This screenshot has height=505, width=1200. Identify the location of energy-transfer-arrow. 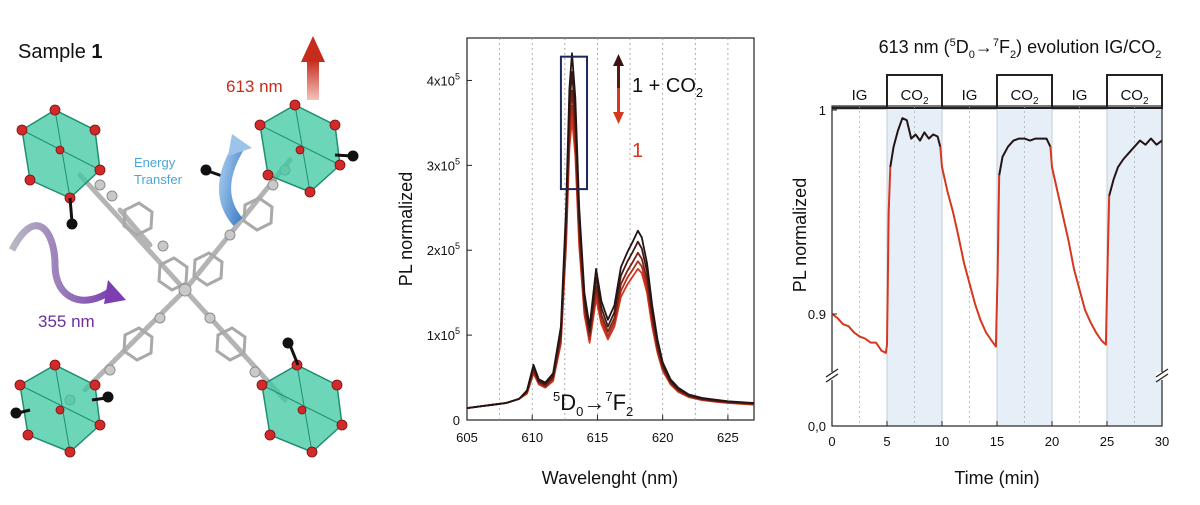
(231, 185).